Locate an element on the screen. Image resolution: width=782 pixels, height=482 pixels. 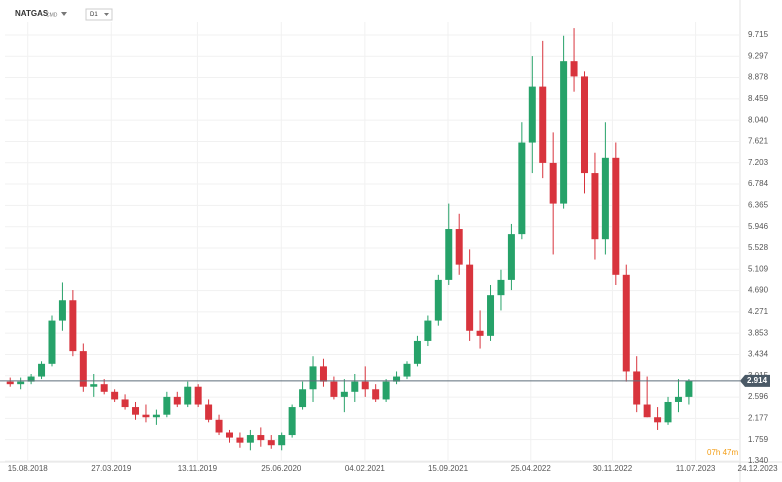
x-tick-label: 24.12.2023 is located at coordinates (758, 468).